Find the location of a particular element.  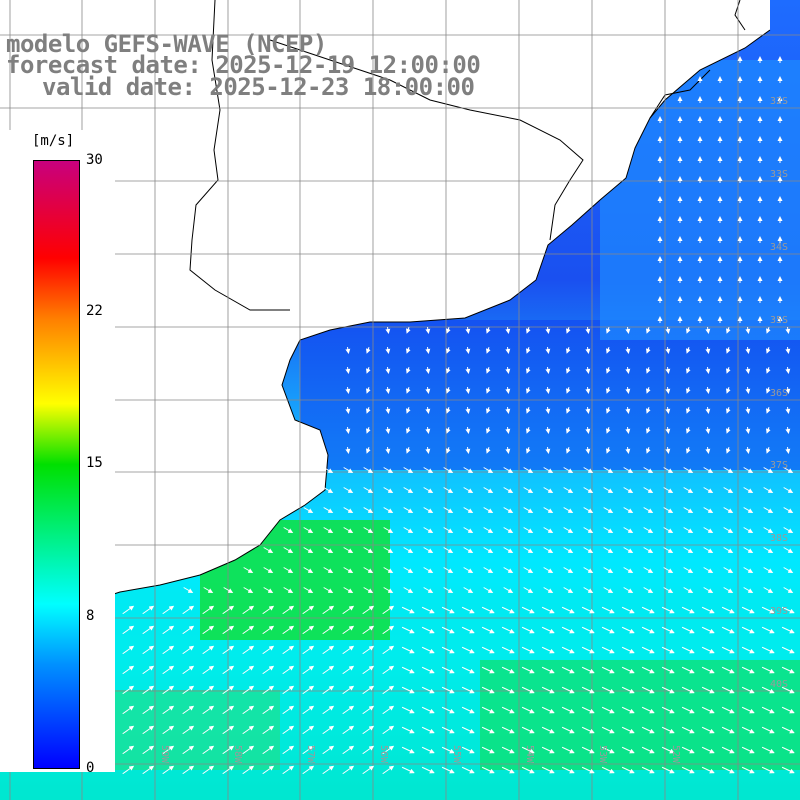

longitude-label: 57W is located at coordinates (310, 754).